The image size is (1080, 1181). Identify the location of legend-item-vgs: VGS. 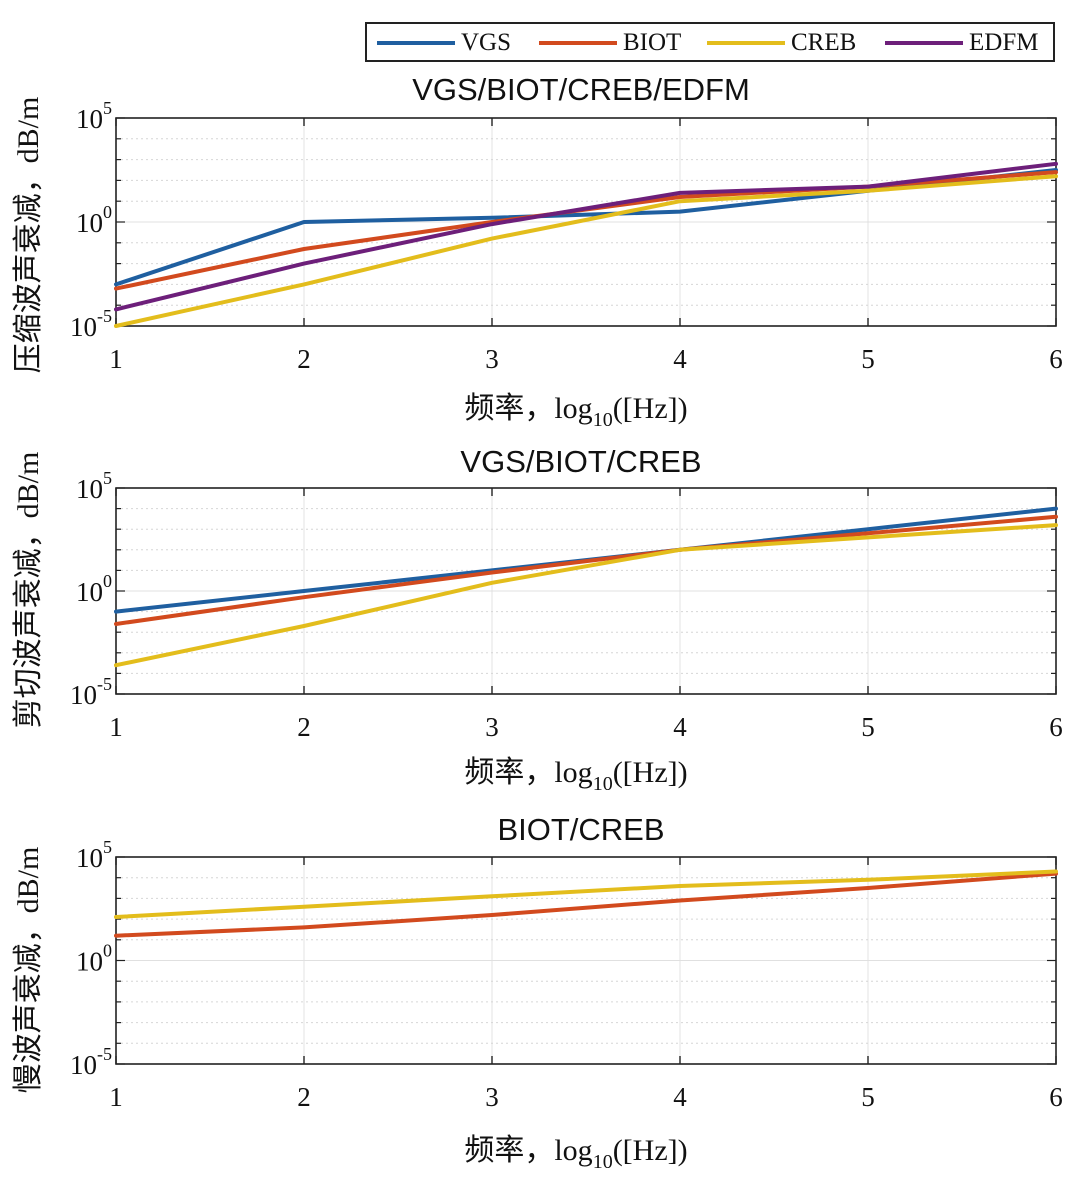
(444, 43).